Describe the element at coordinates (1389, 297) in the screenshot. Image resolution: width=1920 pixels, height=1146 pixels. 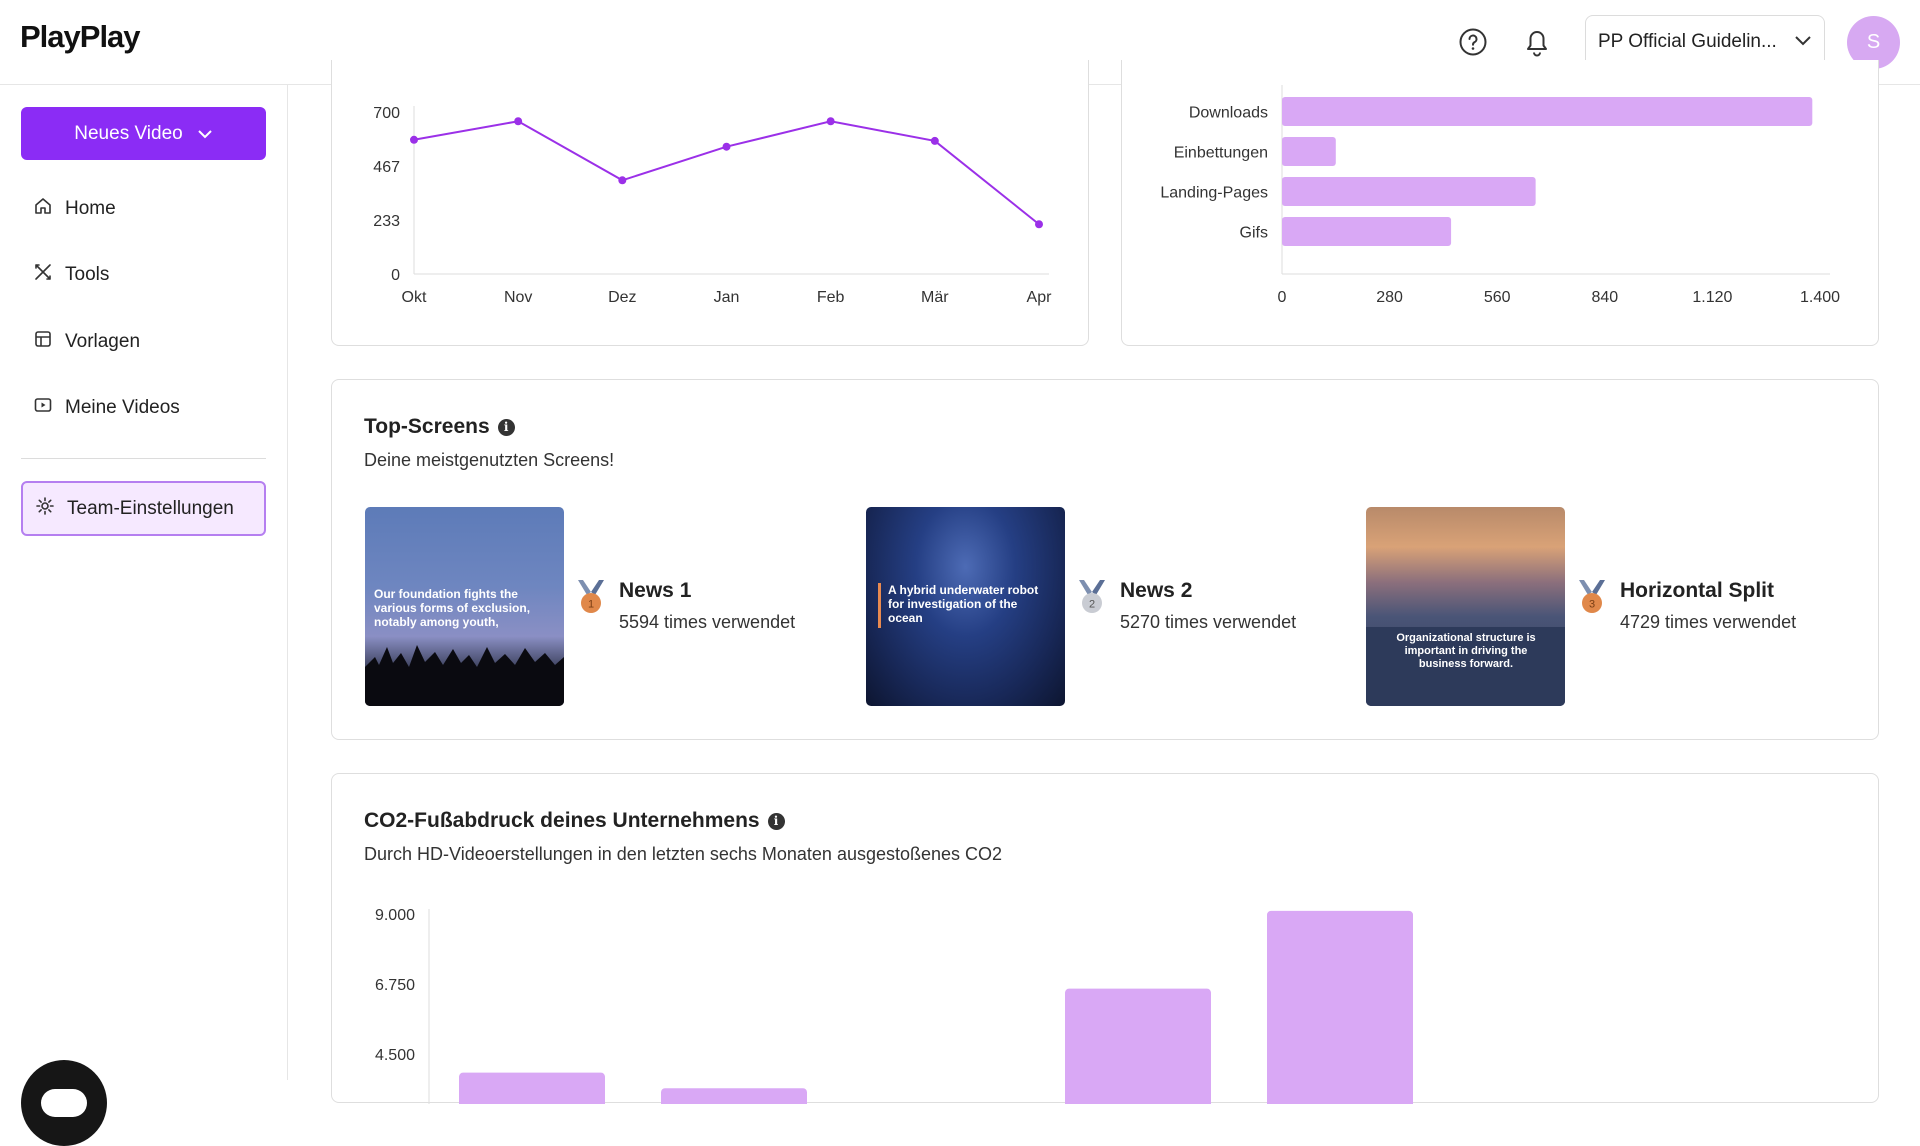
I see `x-tick-label: 280` at that location.